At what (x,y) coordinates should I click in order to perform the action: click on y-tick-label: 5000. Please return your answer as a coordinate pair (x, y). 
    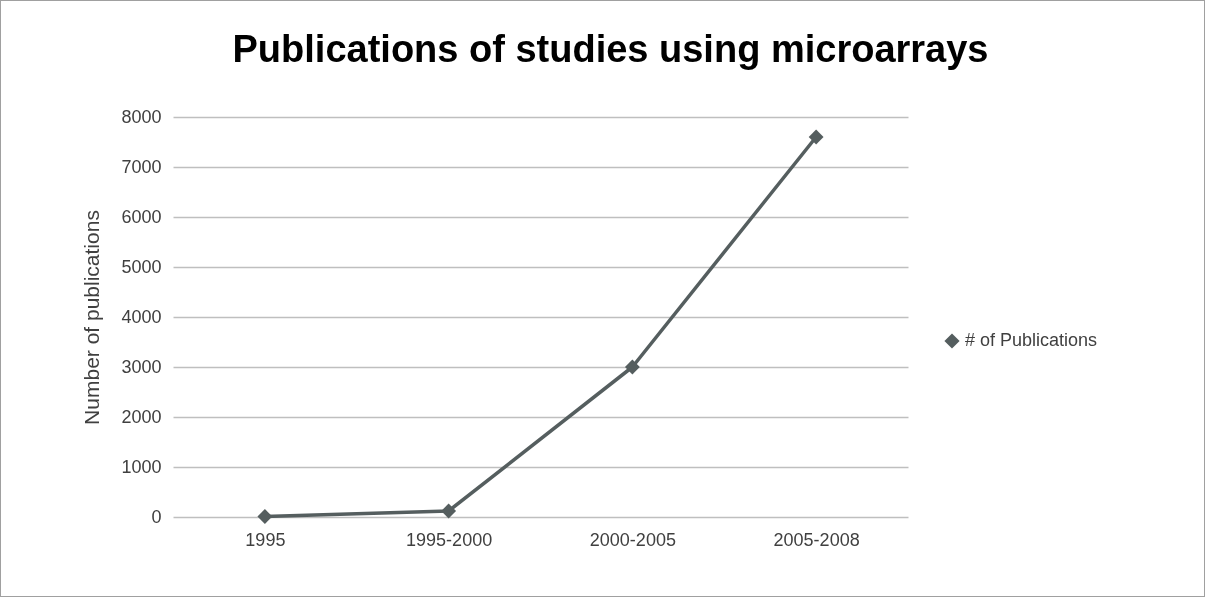
    Looking at the image, I should click on (141, 266).